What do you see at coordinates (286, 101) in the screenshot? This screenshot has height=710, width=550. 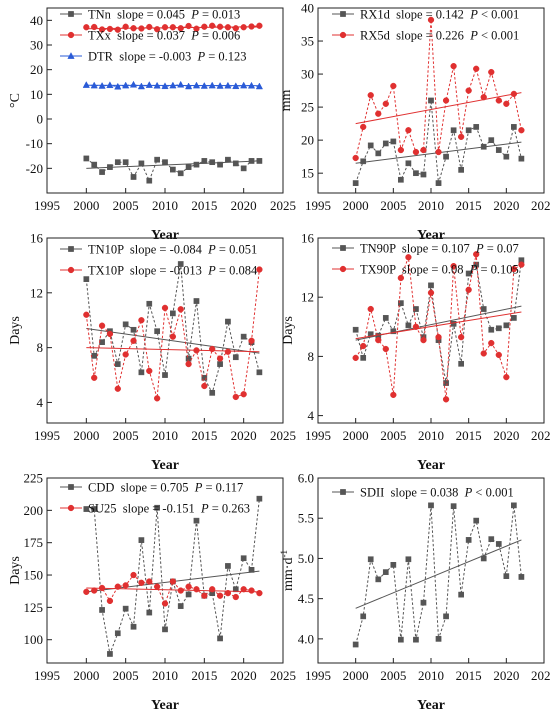 I see `y-axis-label: mm` at bounding box center [286, 101].